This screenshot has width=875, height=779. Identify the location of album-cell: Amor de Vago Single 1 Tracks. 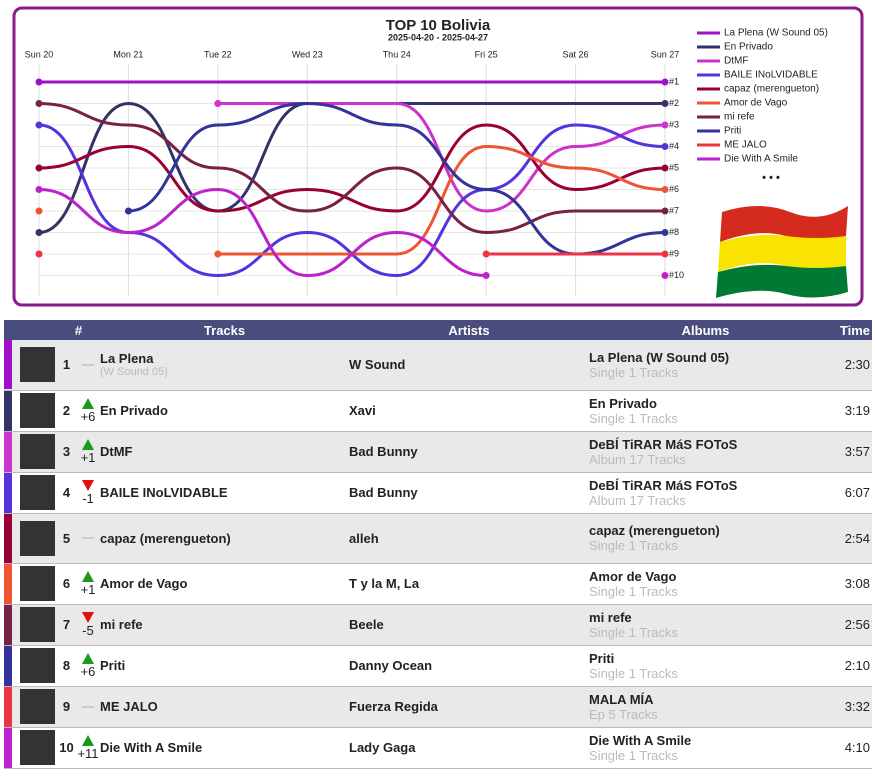
(706, 584).